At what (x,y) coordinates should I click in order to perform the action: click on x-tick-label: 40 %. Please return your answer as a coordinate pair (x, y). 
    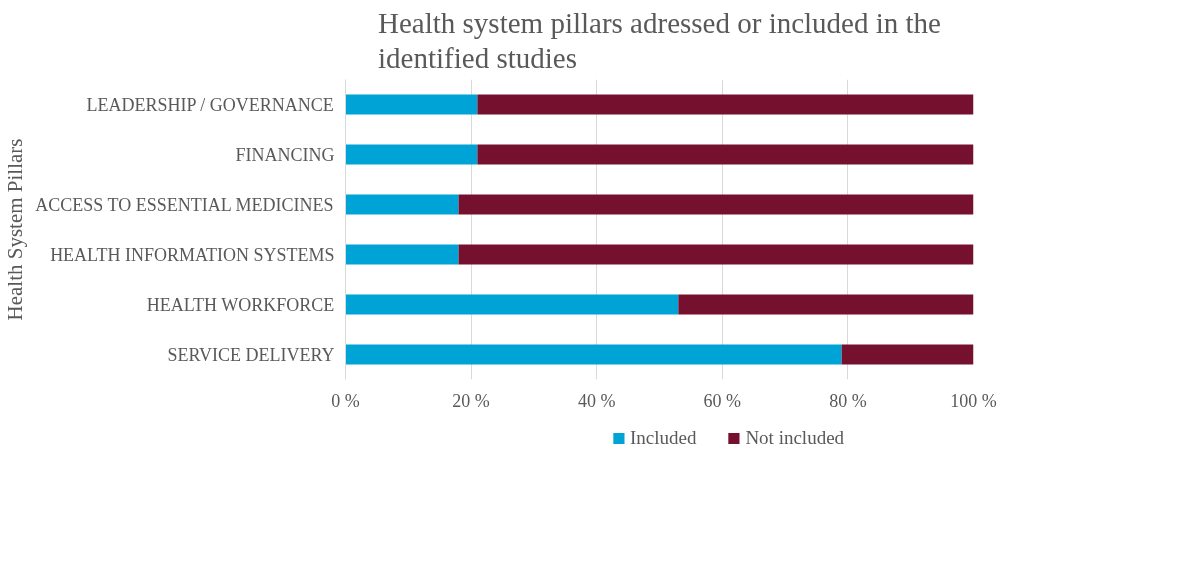
    Looking at the image, I should click on (596, 400).